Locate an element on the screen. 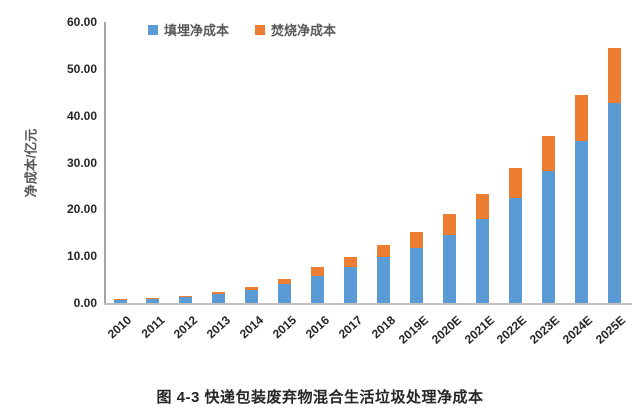 The width and height of the screenshot is (640, 418). x-tick-label-text: 2016 is located at coordinates (317, 327).